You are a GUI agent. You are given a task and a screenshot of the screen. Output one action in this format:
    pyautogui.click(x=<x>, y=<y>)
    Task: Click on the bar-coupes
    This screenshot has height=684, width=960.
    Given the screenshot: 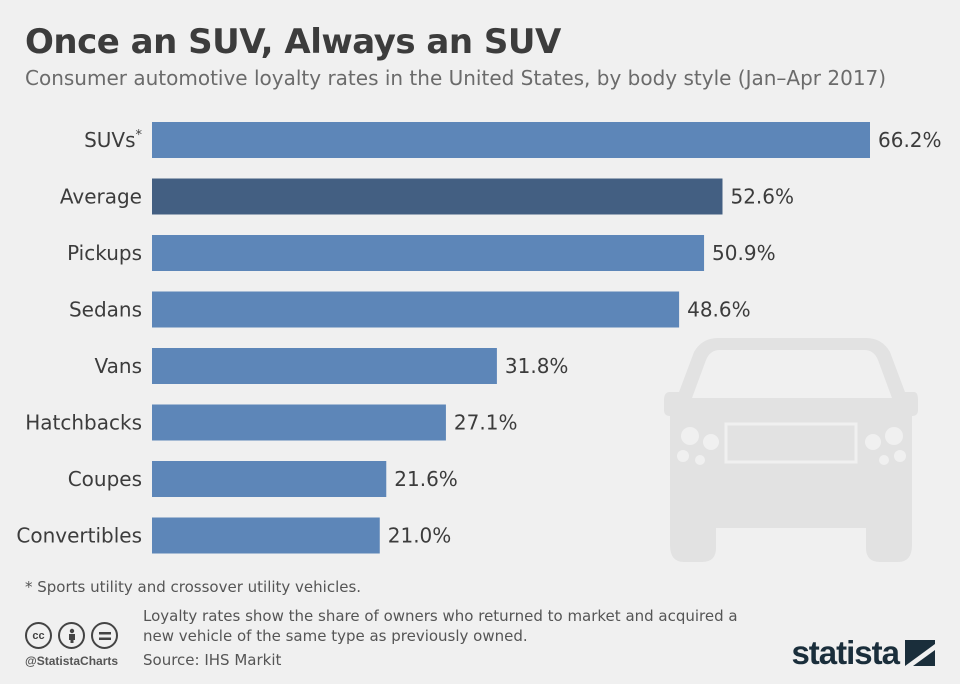 What is the action you would take?
    pyautogui.click(x=269, y=479)
    